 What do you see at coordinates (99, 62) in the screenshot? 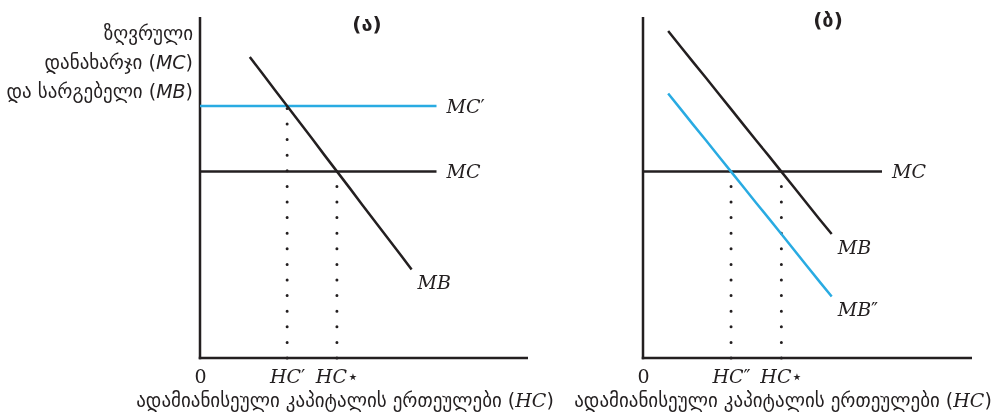
I see `text: ზღვრული დანახარჯი (MC) და სარგებელი (MB)` at bounding box center [99, 62].